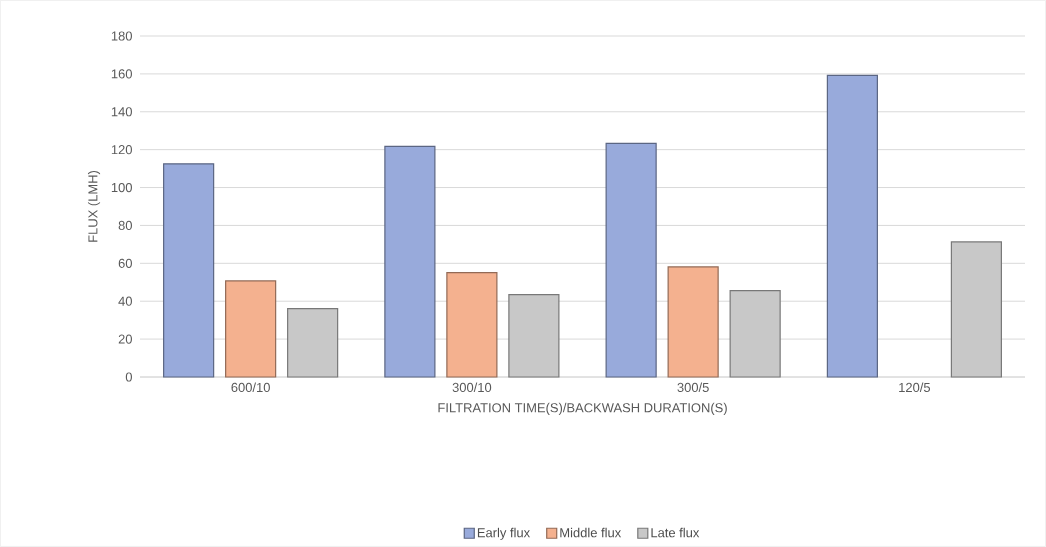  Describe the element at coordinates (94, 206) in the screenshot. I see `y-axis-title: FLUX (LMH)` at that location.